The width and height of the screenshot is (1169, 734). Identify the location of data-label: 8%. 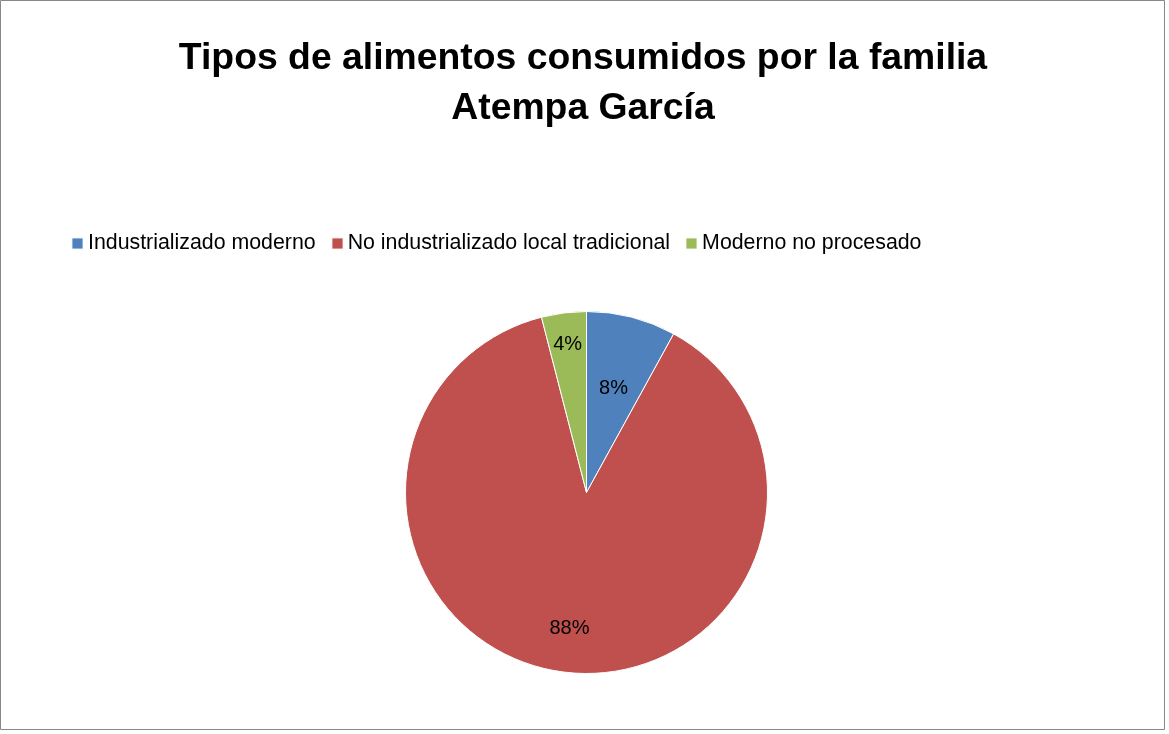
(614, 387).